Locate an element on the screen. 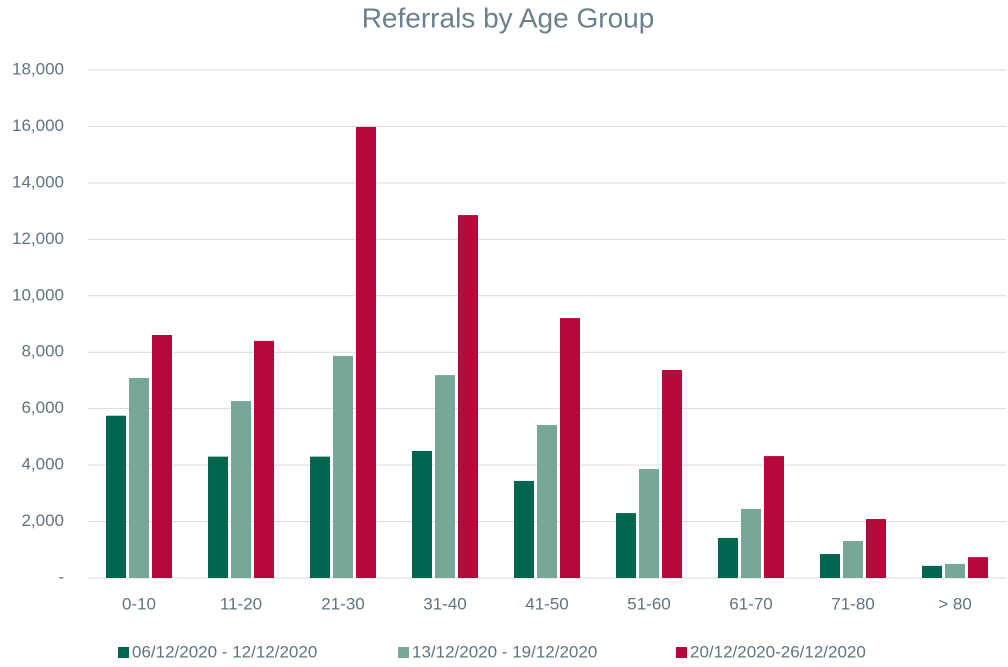 This screenshot has height=667, width=1008. x-tick-label: 41-50 is located at coordinates (546, 603).